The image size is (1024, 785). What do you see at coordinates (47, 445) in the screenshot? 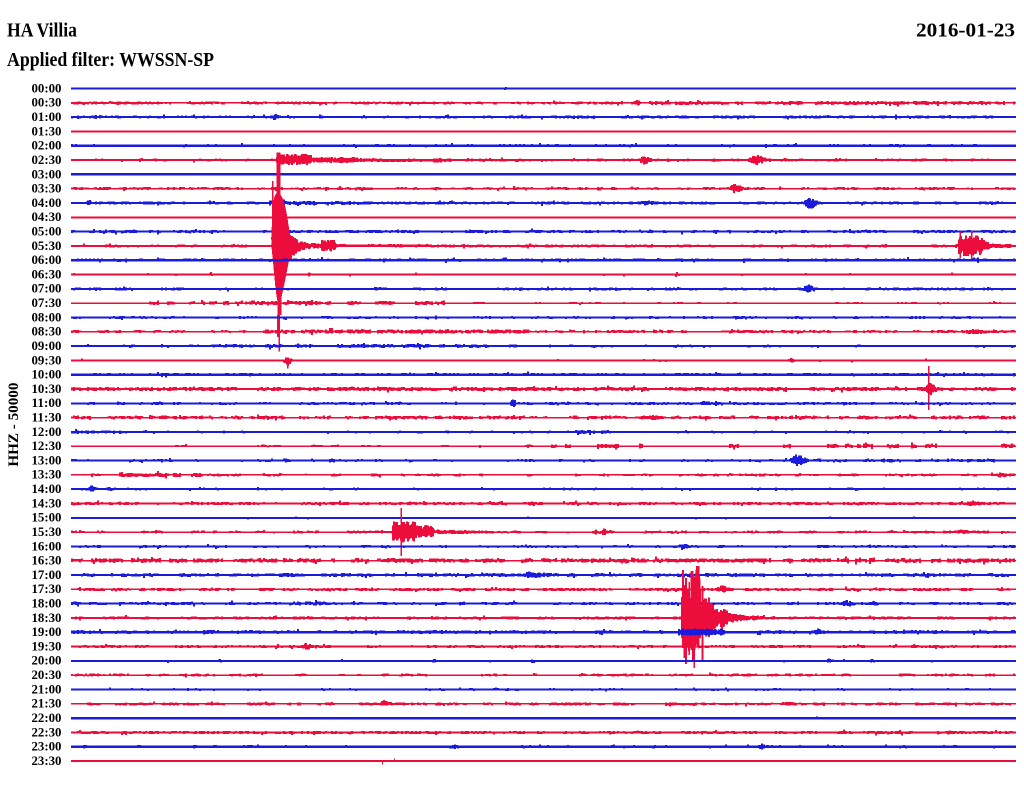
I see `svg-text: 12:30` at bounding box center [47, 445].